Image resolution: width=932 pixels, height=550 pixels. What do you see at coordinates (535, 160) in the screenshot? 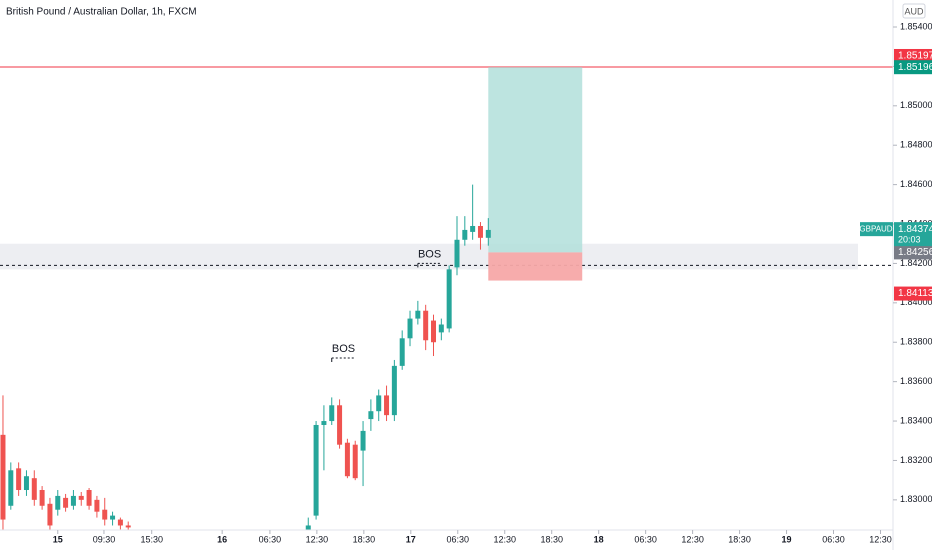
I see `target-zone` at bounding box center [535, 160].